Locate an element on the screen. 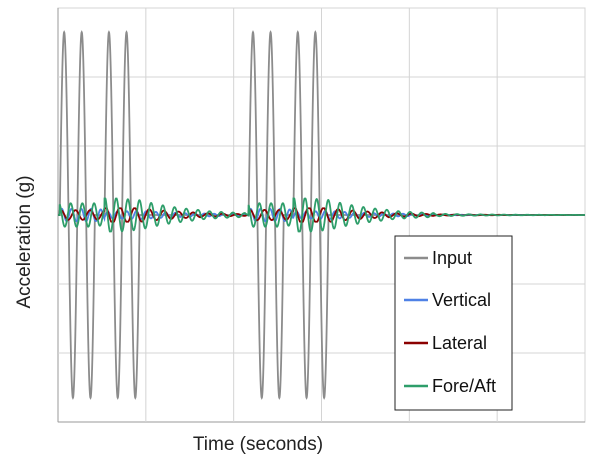  legend-box is located at coordinates (453, 323).